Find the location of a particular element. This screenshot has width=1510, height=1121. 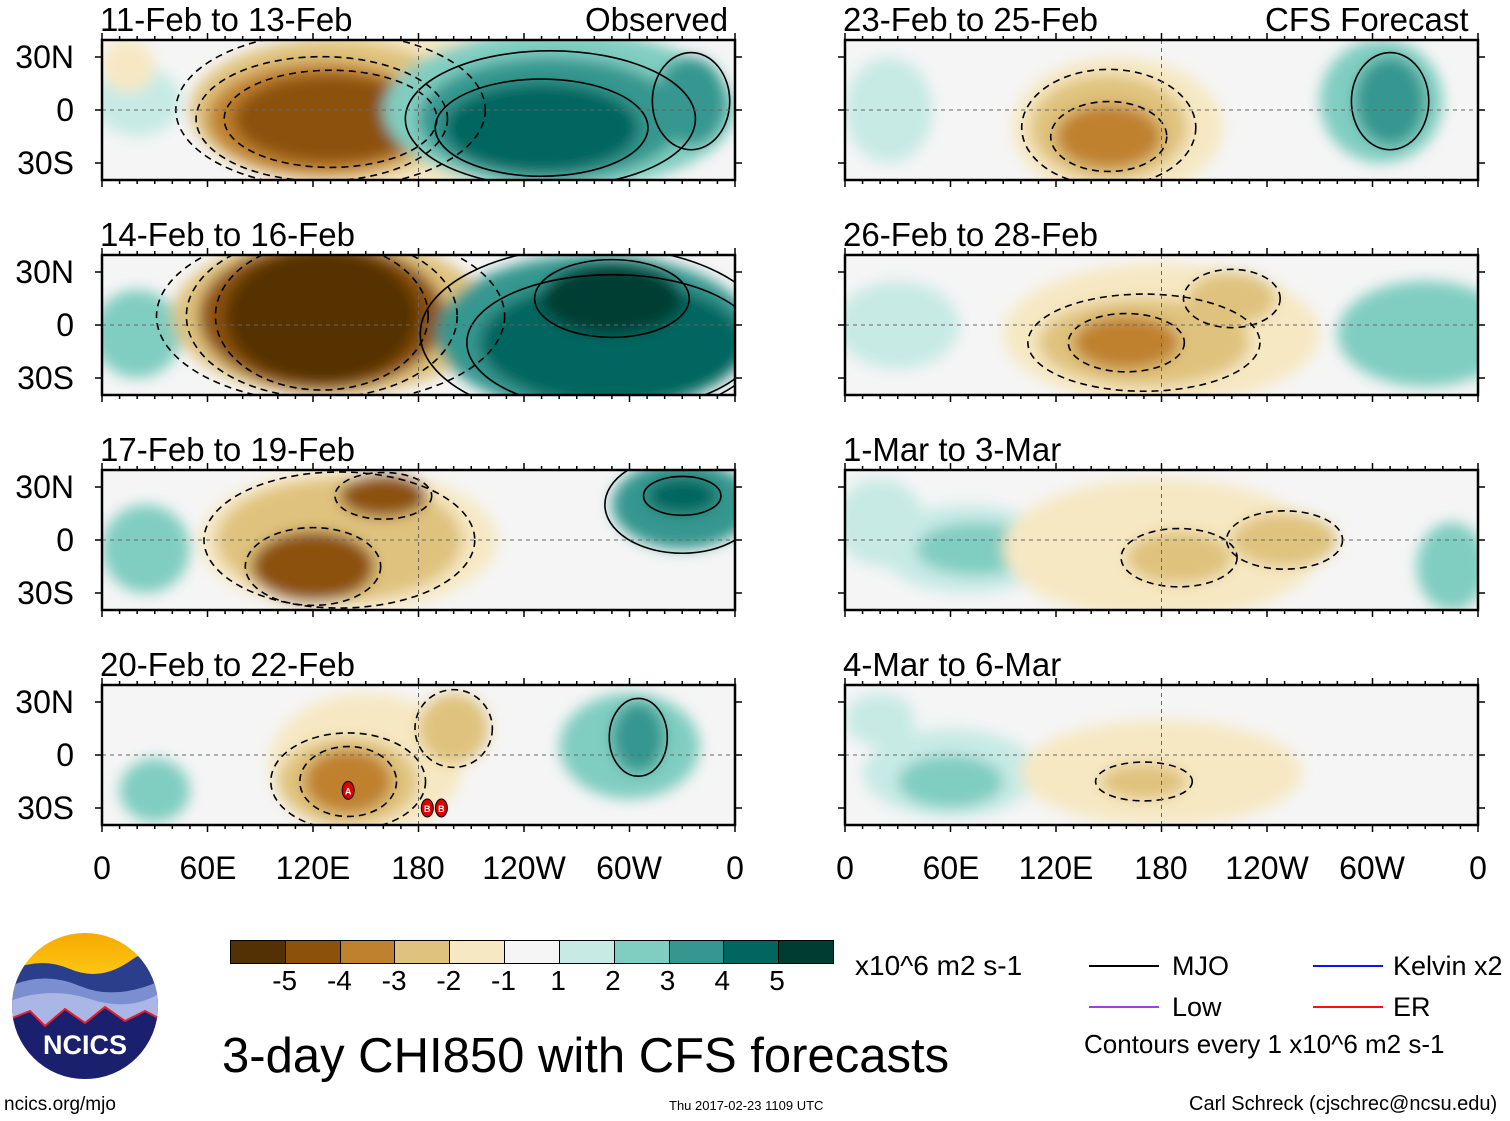

panel-title: 11-Feb to 13-Feb is located at coordinates (226, 19).